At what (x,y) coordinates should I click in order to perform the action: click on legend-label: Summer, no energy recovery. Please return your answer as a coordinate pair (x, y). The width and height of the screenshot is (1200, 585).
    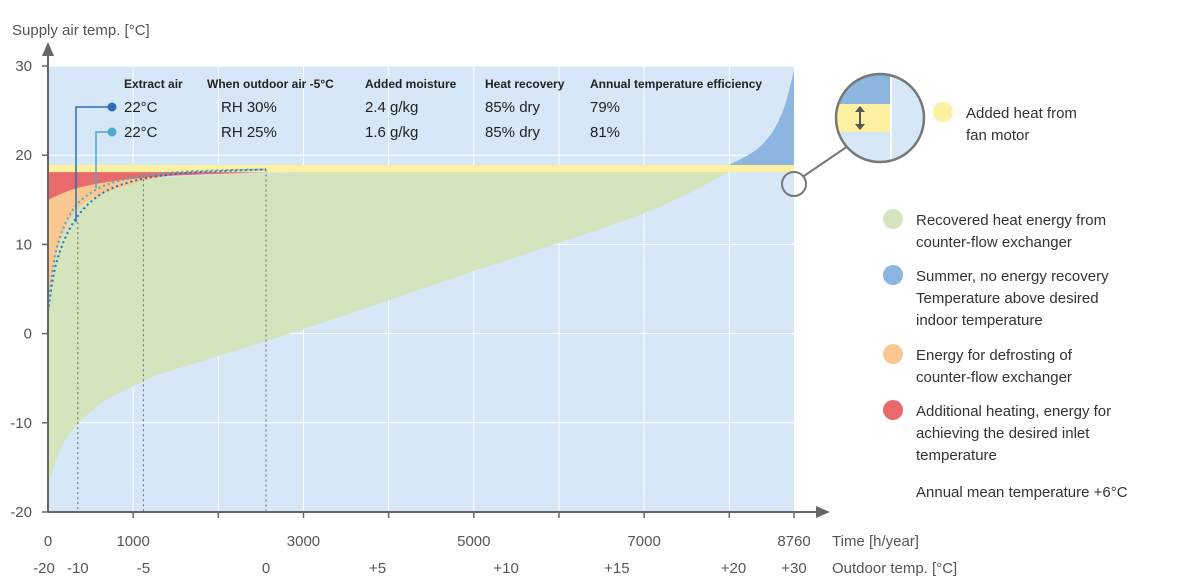
    Looking at the image, I should click on (1012, 276).